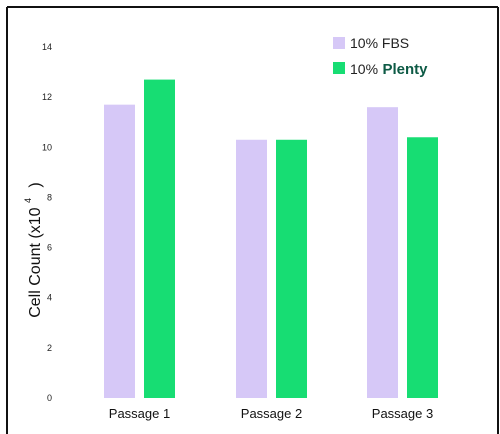 This screenshot has width=500, height=434. Describe the element at coordinates (47, 47) in the screenshot. I see `y-tick-label: 14` at that location.